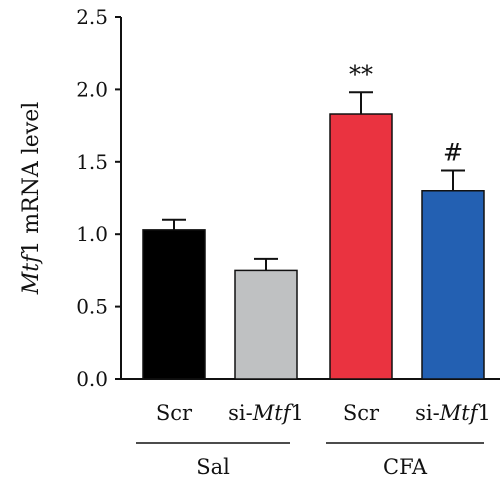 This screenshot has height=488, width=500. I want to click on y-axis: 0.0 0.5 1.0 1.5 2.0 2.5, so click(99, 198).